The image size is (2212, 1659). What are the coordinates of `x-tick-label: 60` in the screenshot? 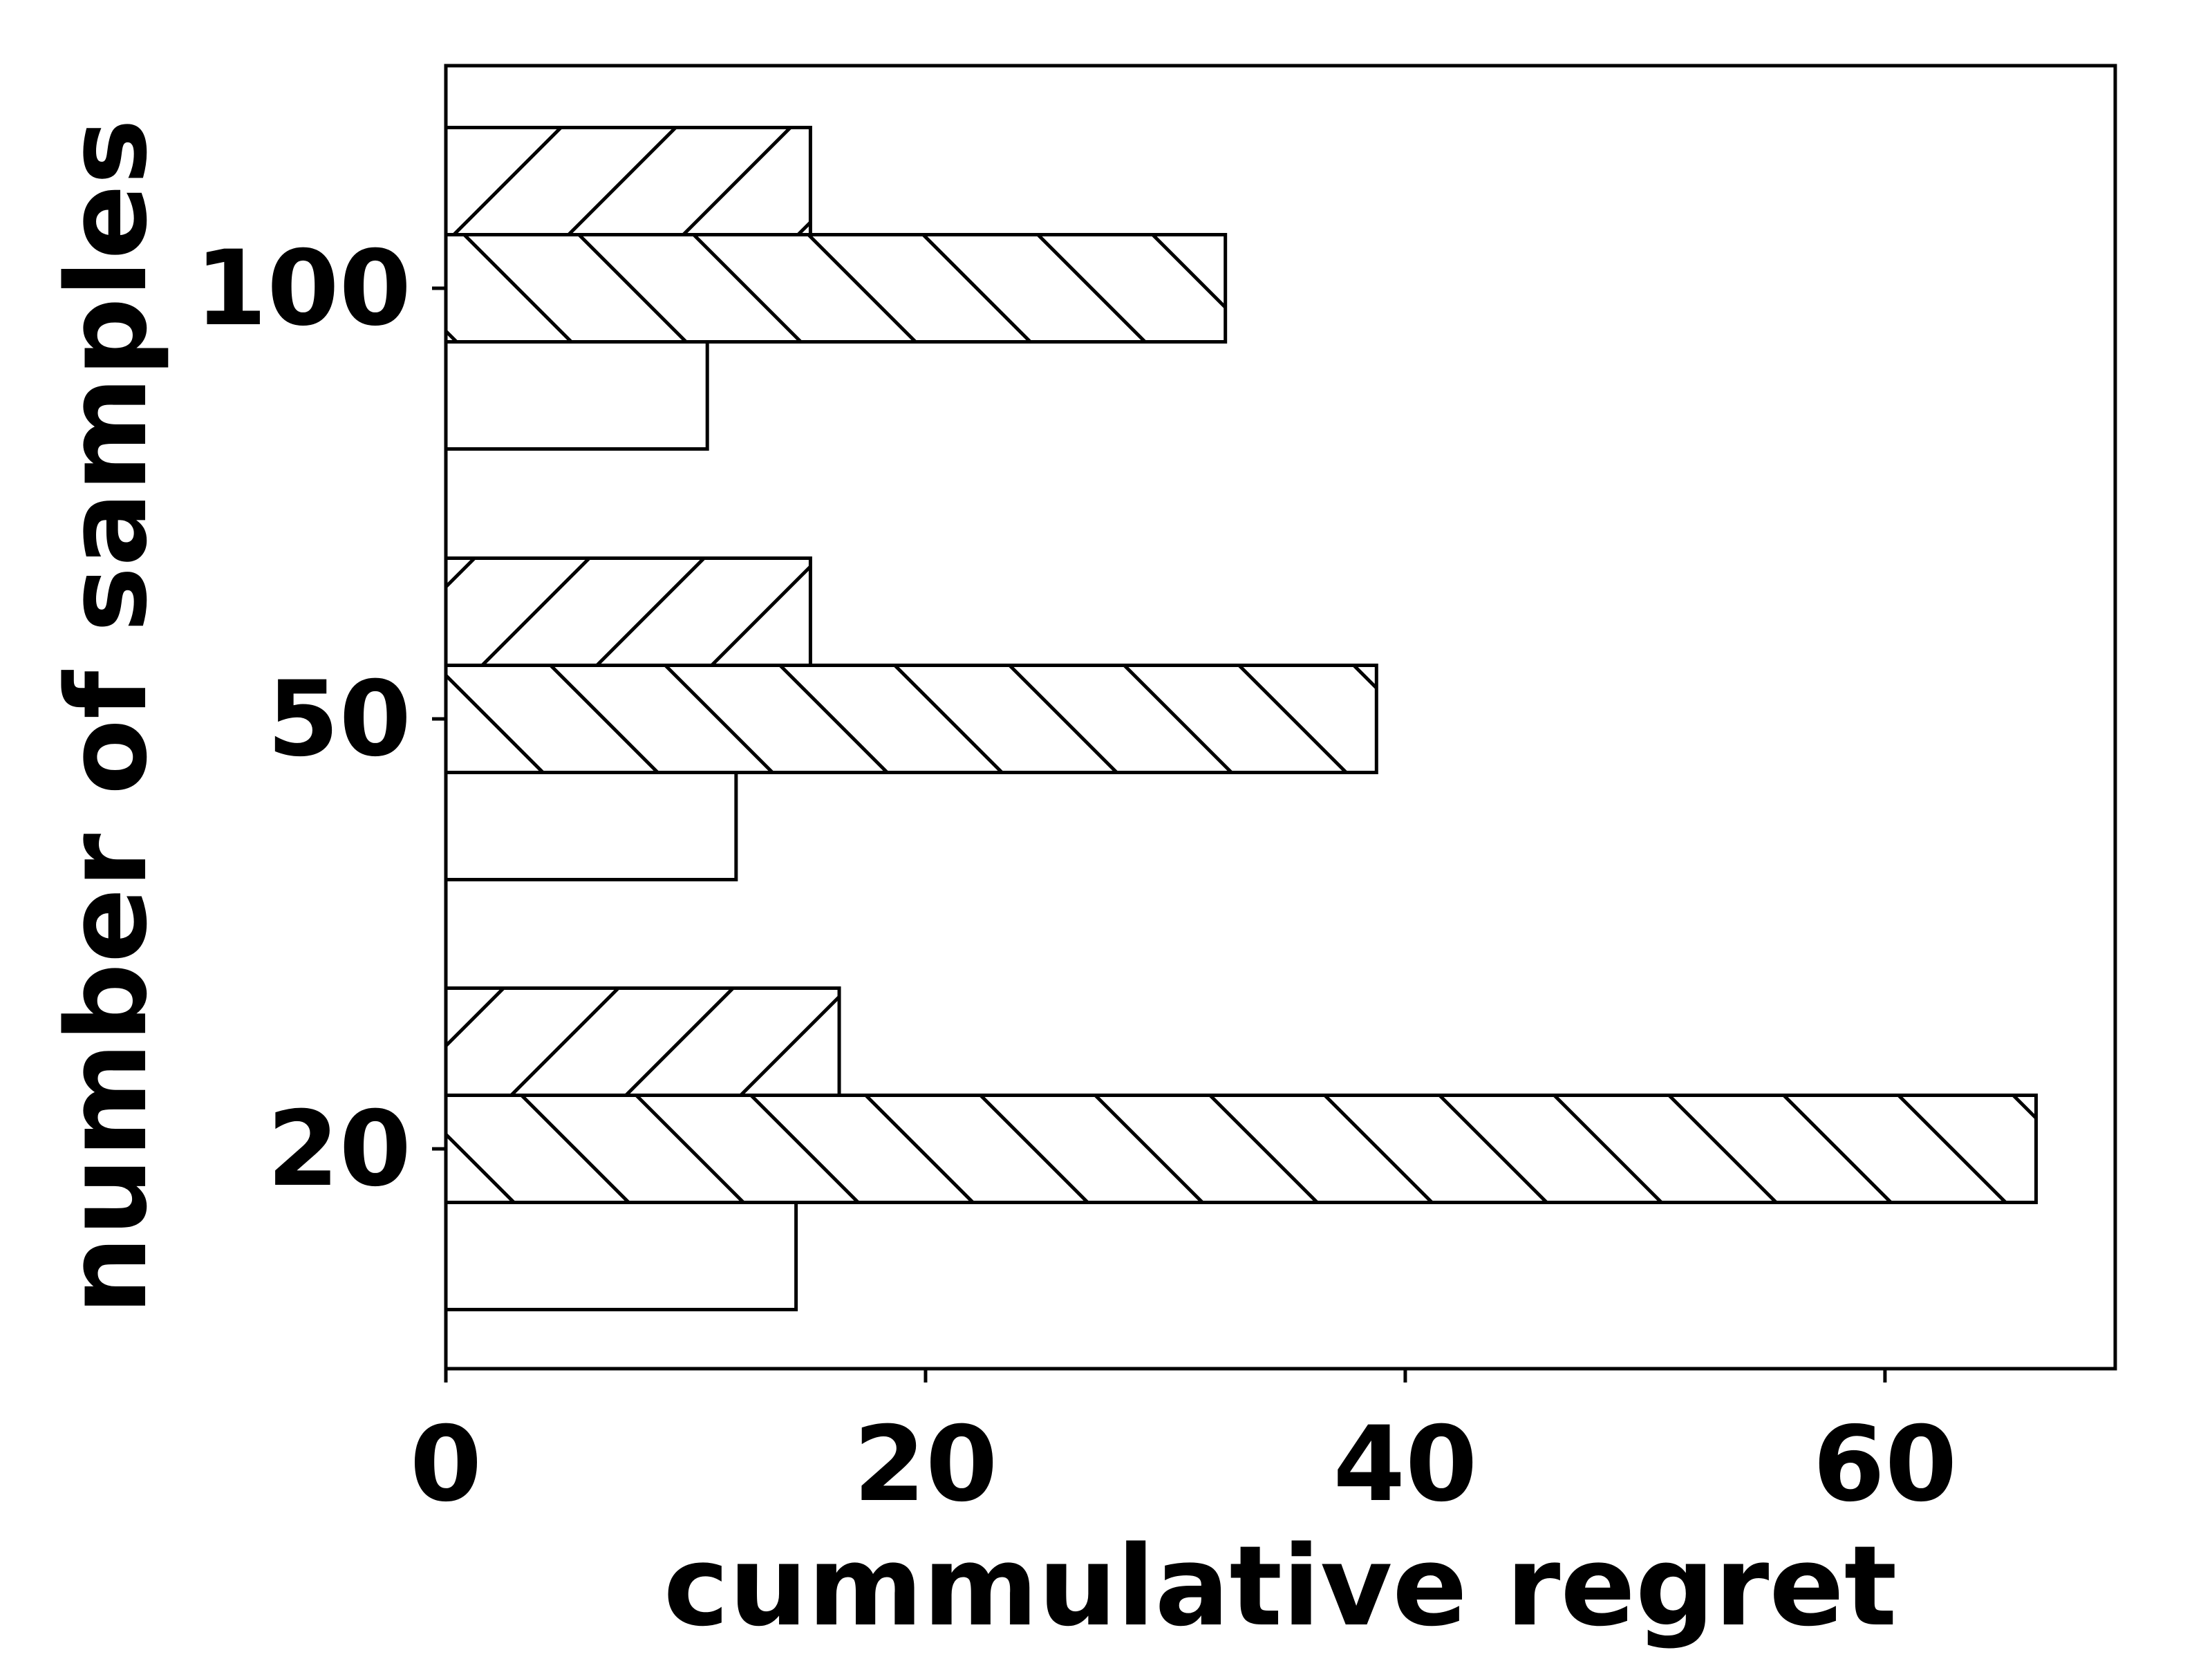 It's located at (1886, 1465).